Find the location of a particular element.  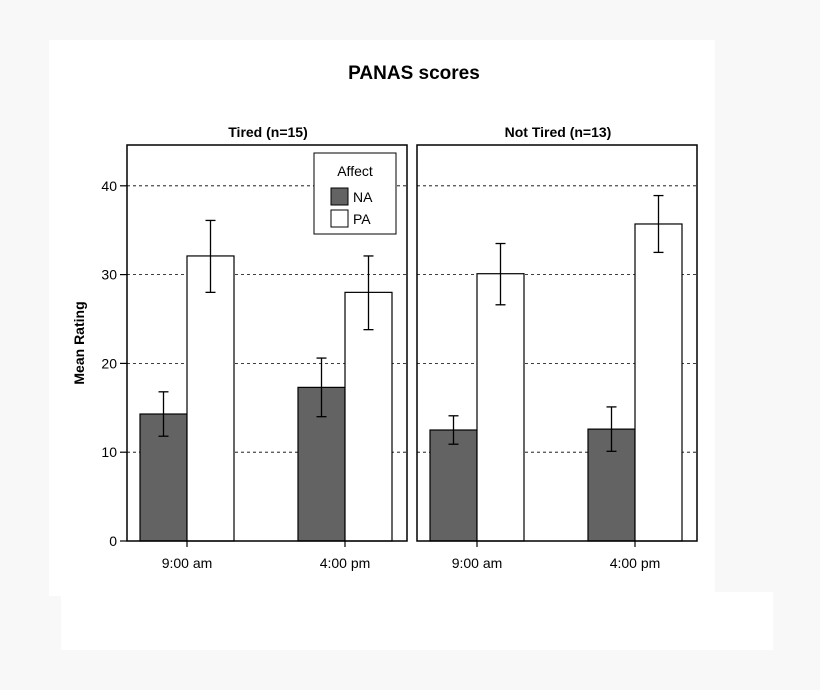

card-lower-extension is located at coordinates (417, 621).